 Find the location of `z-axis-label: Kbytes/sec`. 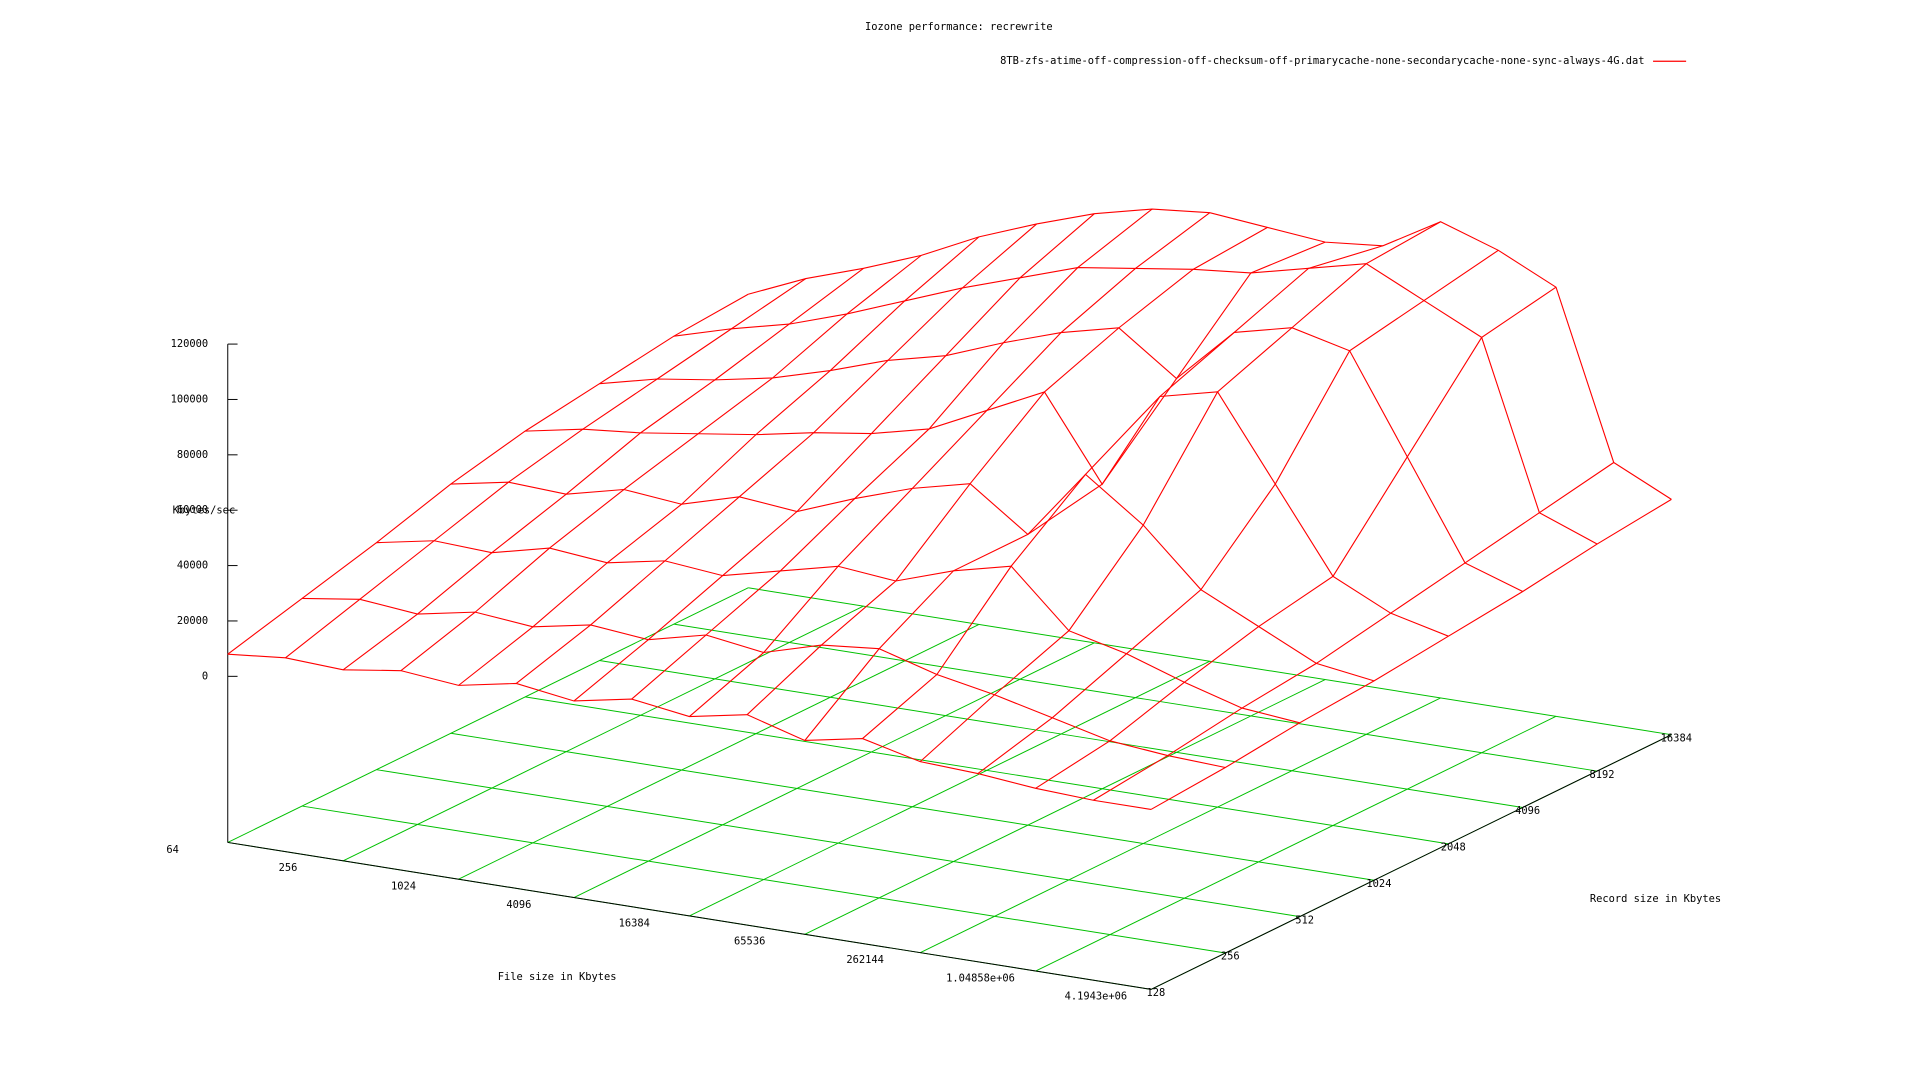

z-axis-label: Kbytes/sec is located at coordinates (204, 511).